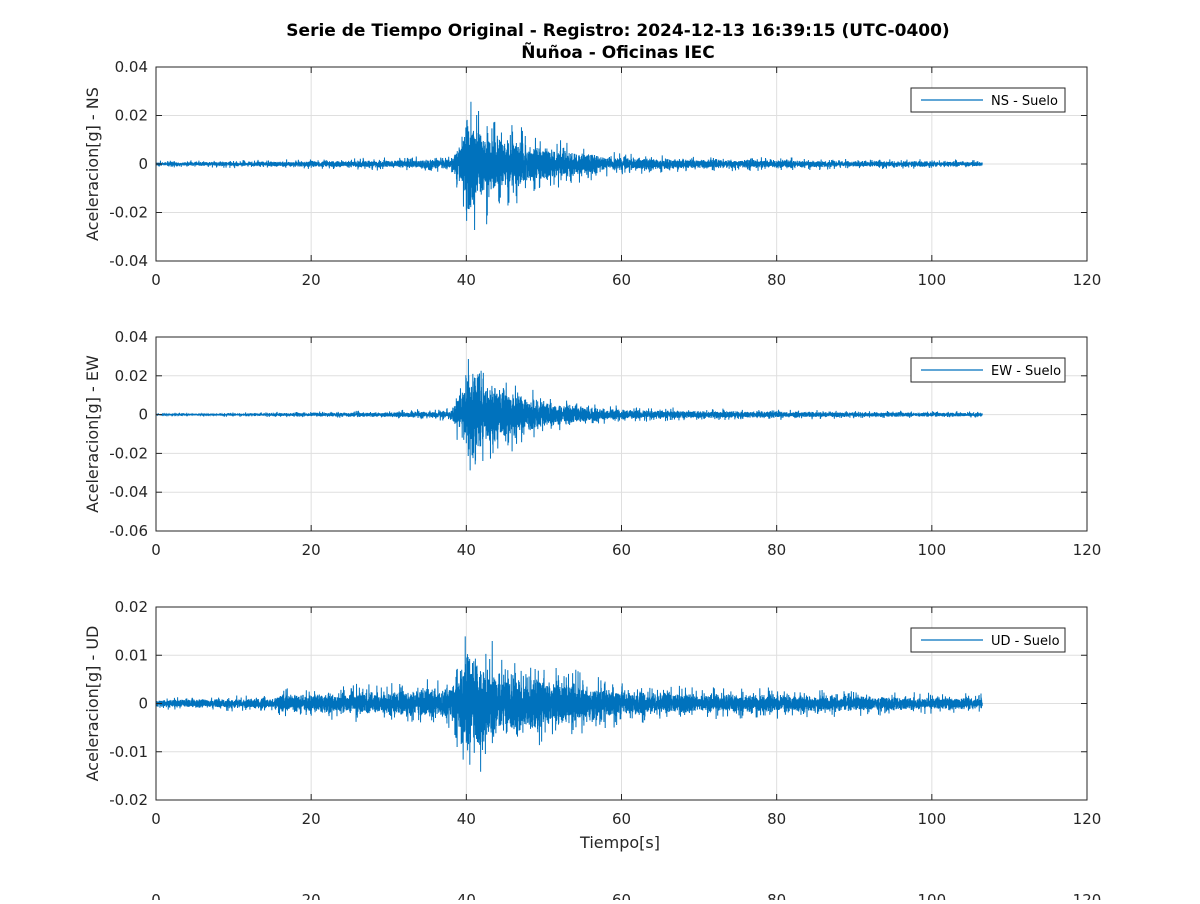  Describe the element at coordinates (988, 100) in the screenshot. I see `legend: NS - Suelo` at that location.